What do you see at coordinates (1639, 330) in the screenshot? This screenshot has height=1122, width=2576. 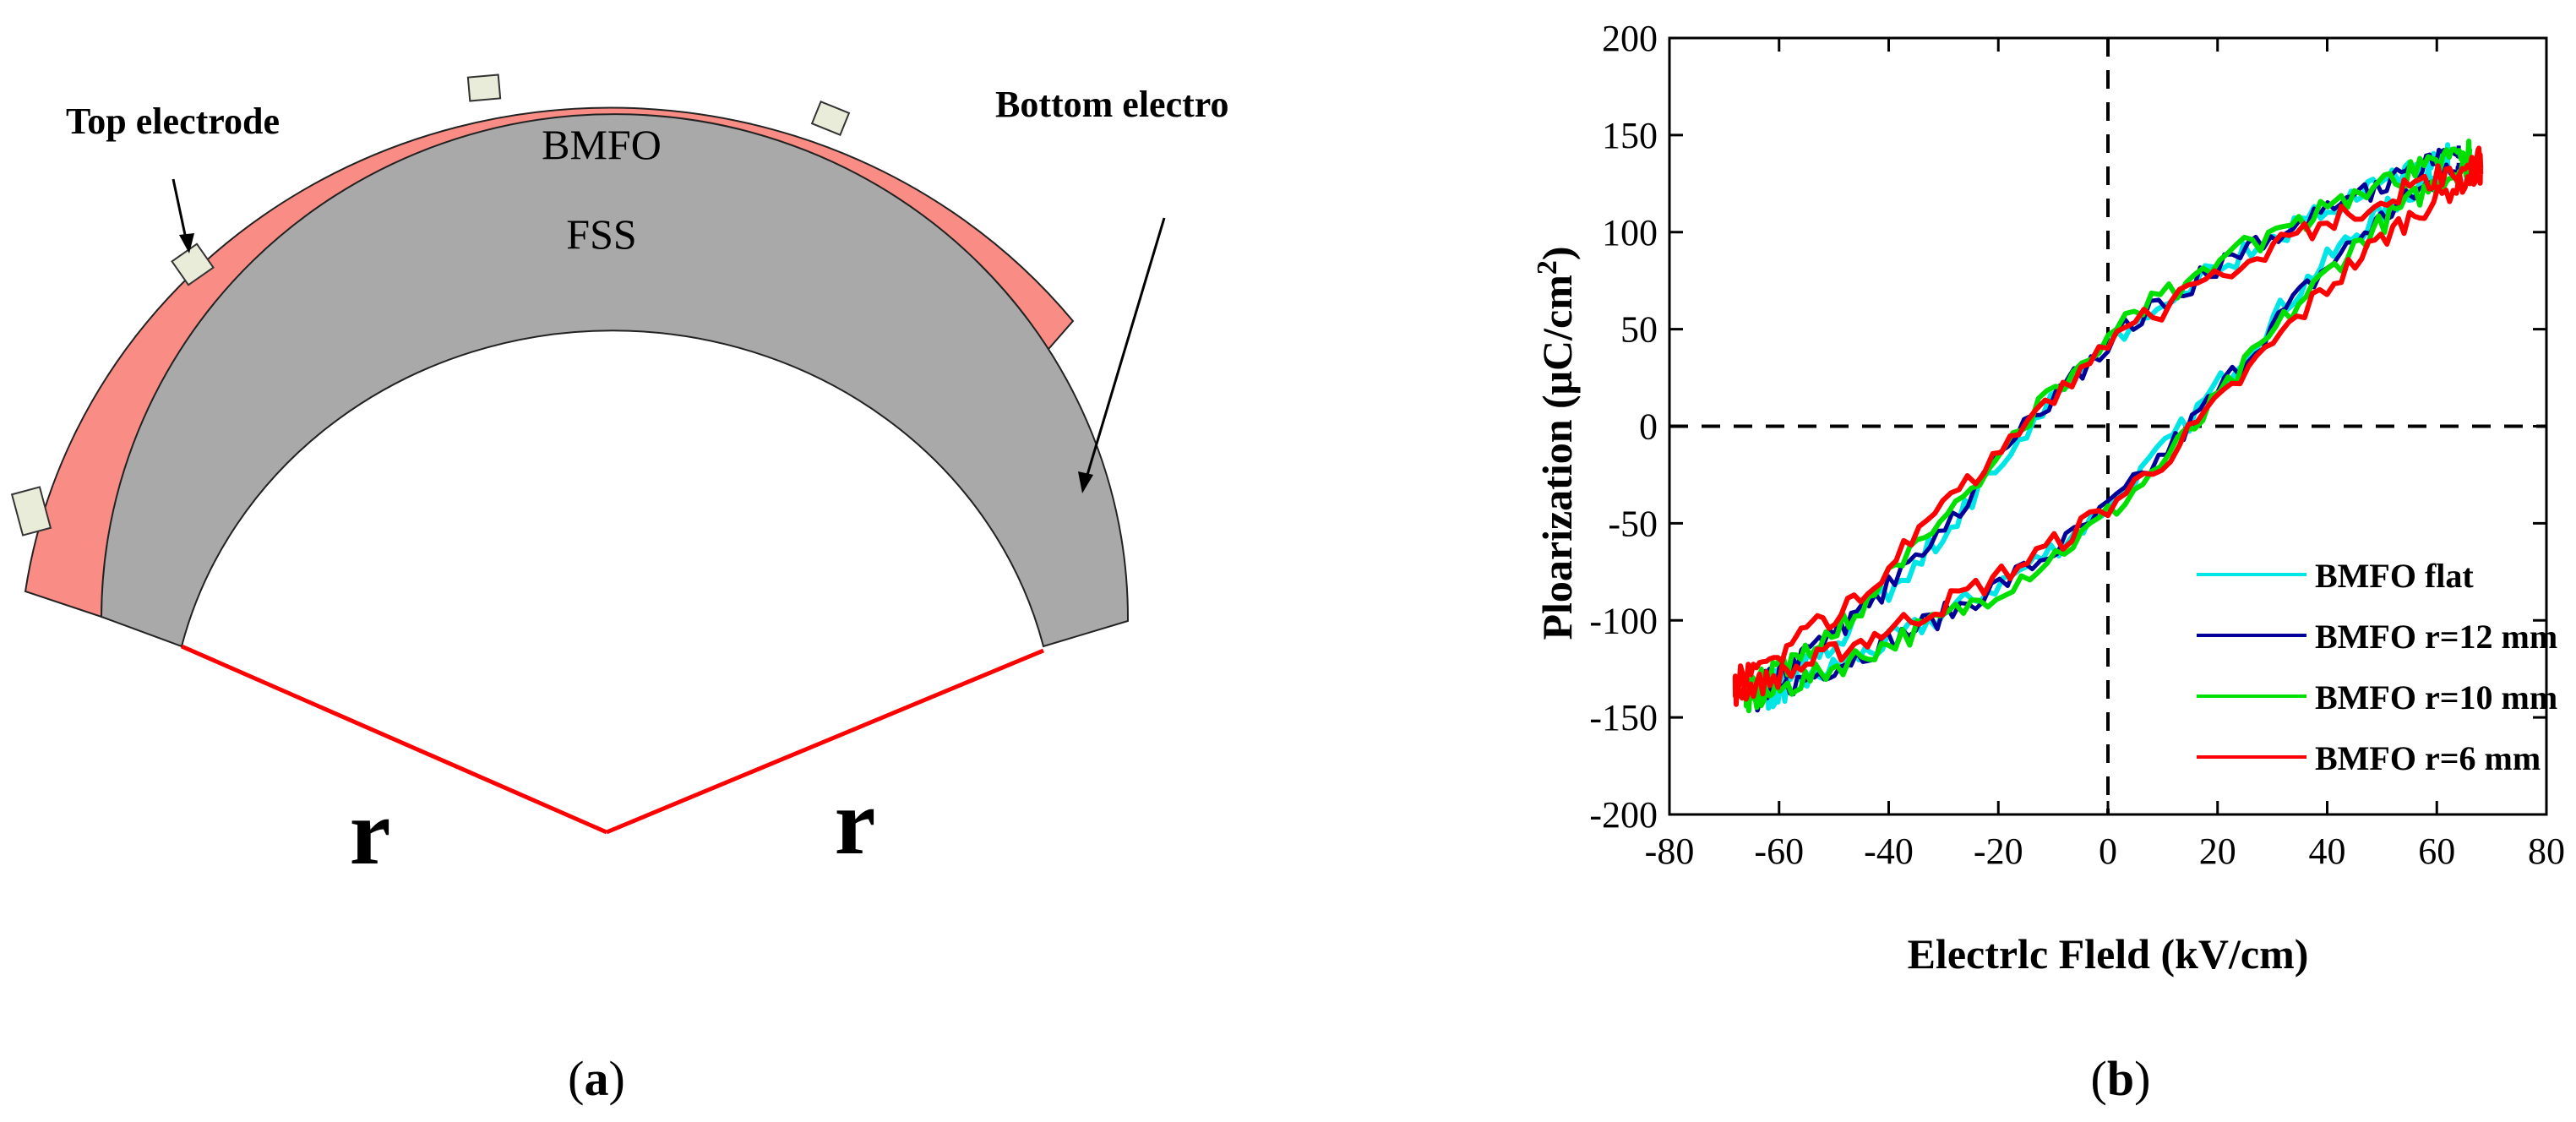 I see `y-tick-label: 50` at bounding box center [1639, 330].